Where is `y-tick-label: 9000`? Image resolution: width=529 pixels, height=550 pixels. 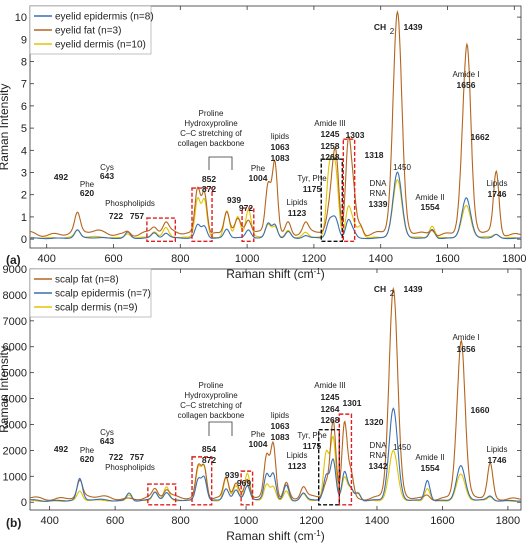 y-tick-label: 9000 is located at coordinates (15, 270).